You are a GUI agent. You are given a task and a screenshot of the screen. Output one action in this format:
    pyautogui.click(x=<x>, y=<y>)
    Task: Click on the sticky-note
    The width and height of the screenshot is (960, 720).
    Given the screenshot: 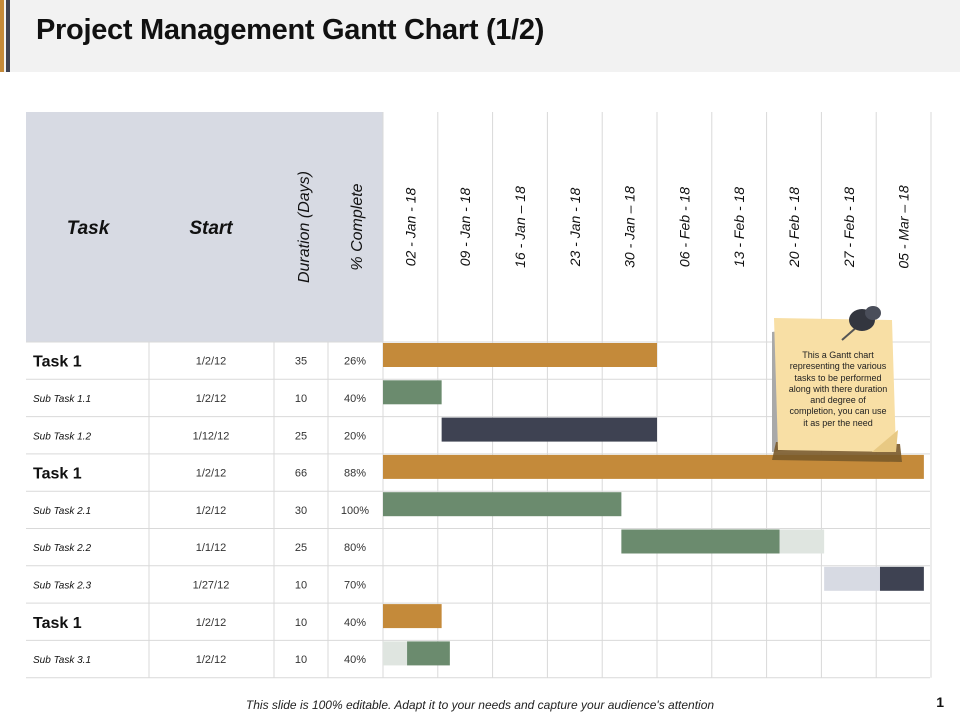 What is the action you would take?
    pyautogui.click(x=837, y=384)
    